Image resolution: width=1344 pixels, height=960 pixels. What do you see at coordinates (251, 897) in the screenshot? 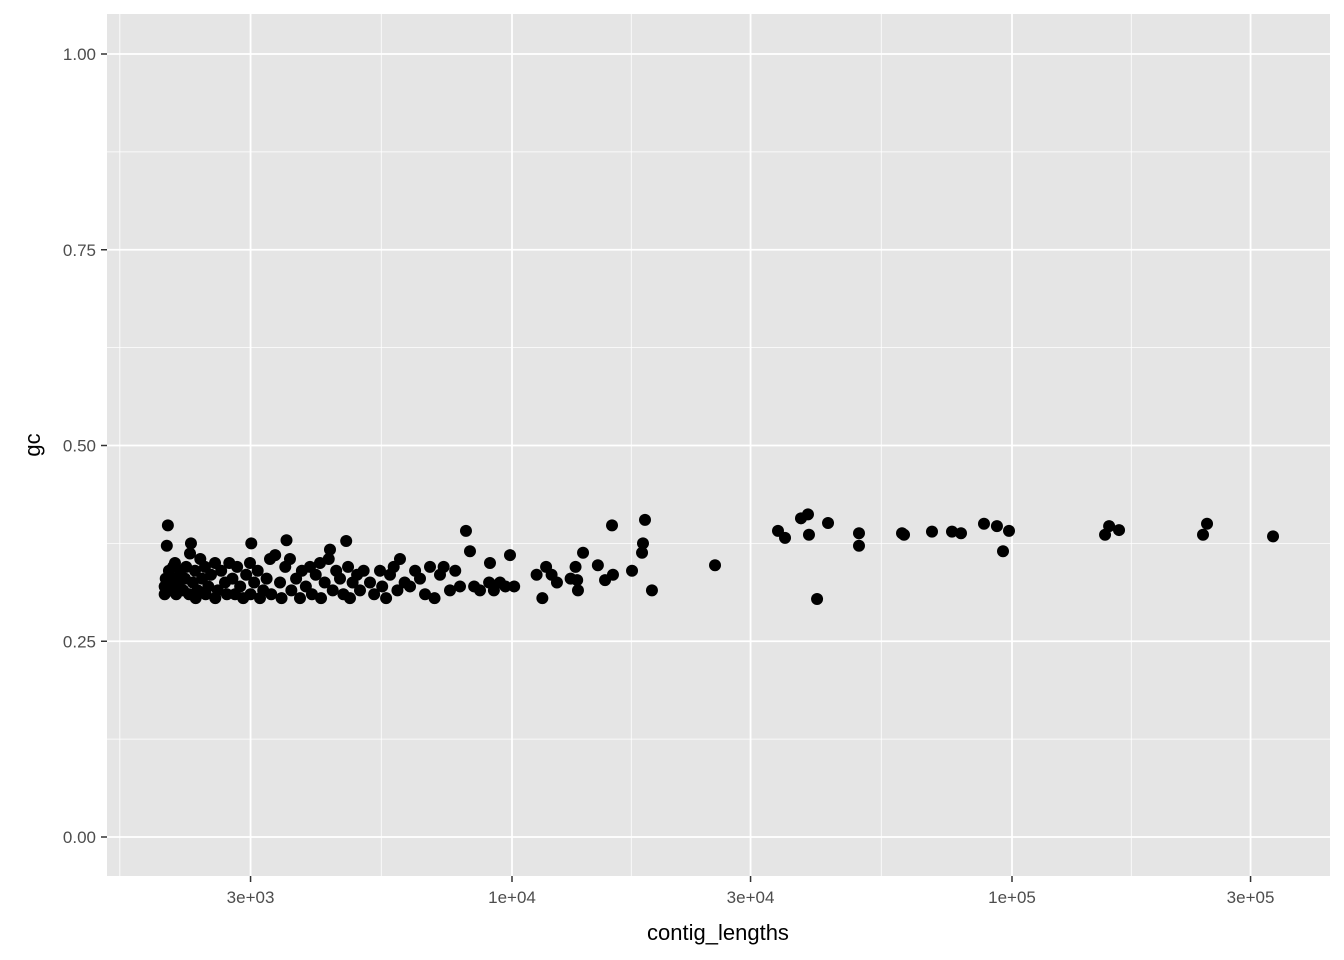
I see `x-tick-label: 3e+03` at bounding box center [251, 897].